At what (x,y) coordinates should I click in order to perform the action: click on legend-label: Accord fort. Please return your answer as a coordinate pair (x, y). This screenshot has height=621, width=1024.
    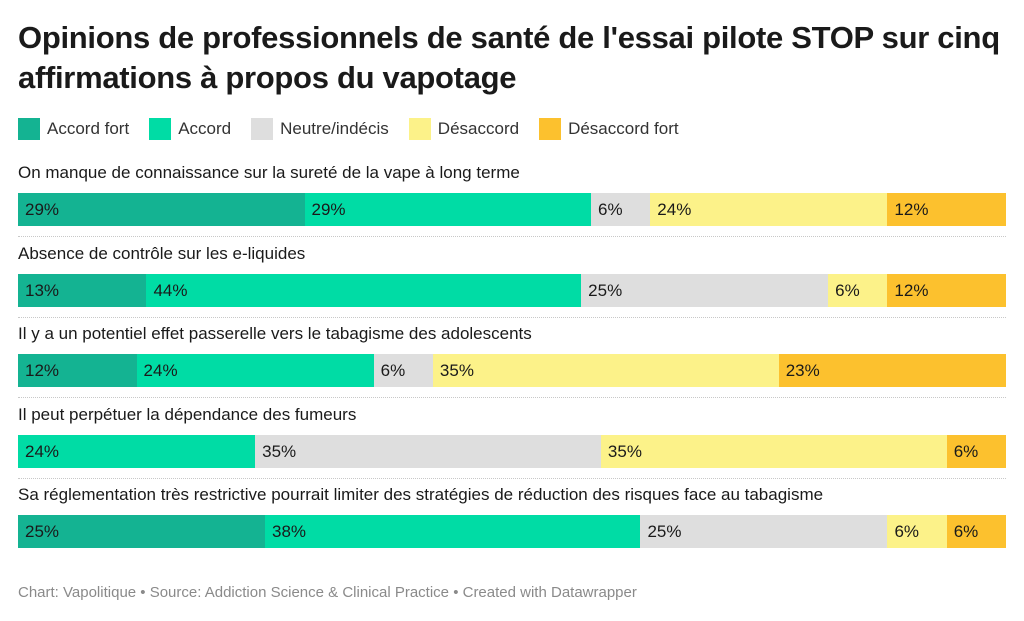
    Looking at the image, I should click on (88, 128).